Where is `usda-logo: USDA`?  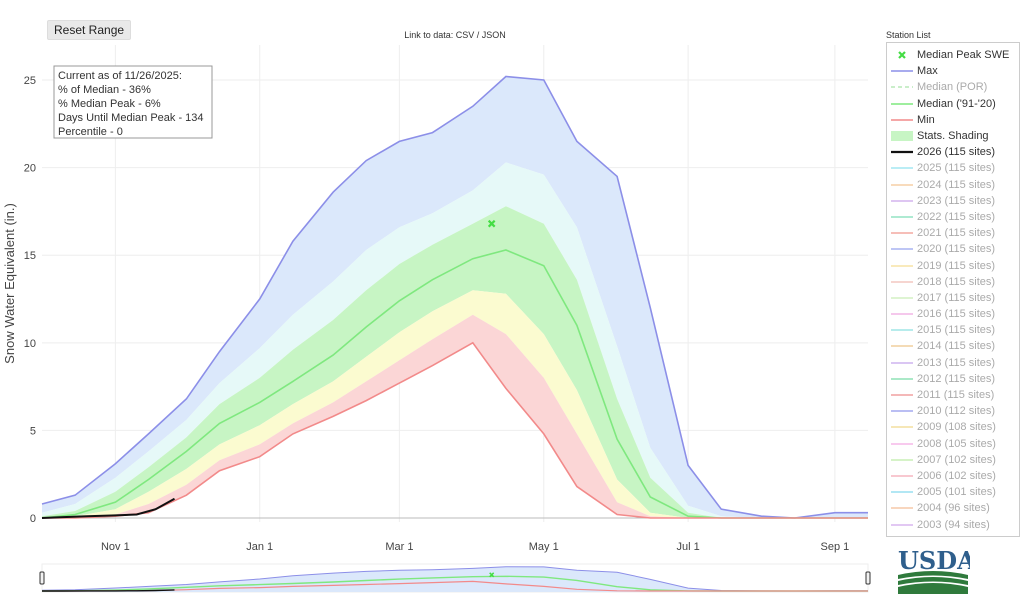 usda-logo: USDA is located at coordinates (934, 570).